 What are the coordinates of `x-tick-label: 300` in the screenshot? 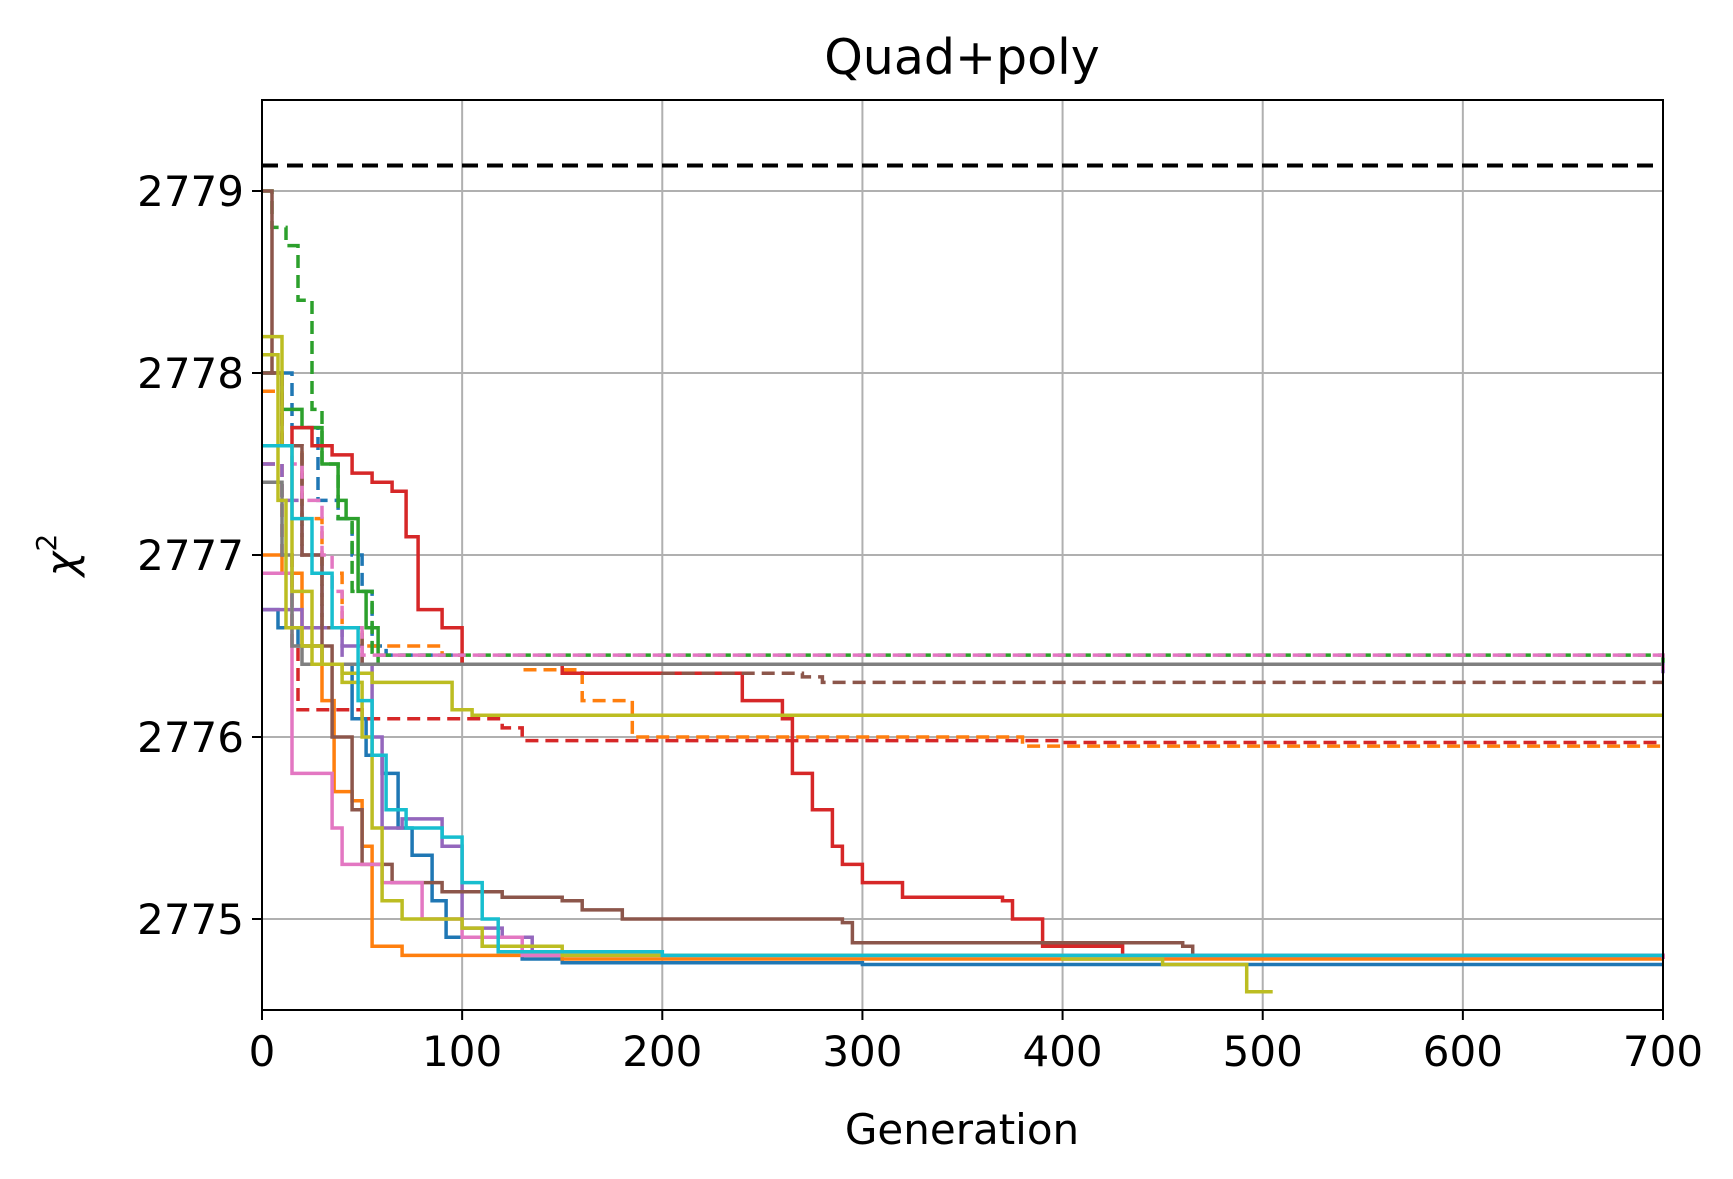 It's located at (862, 1051).